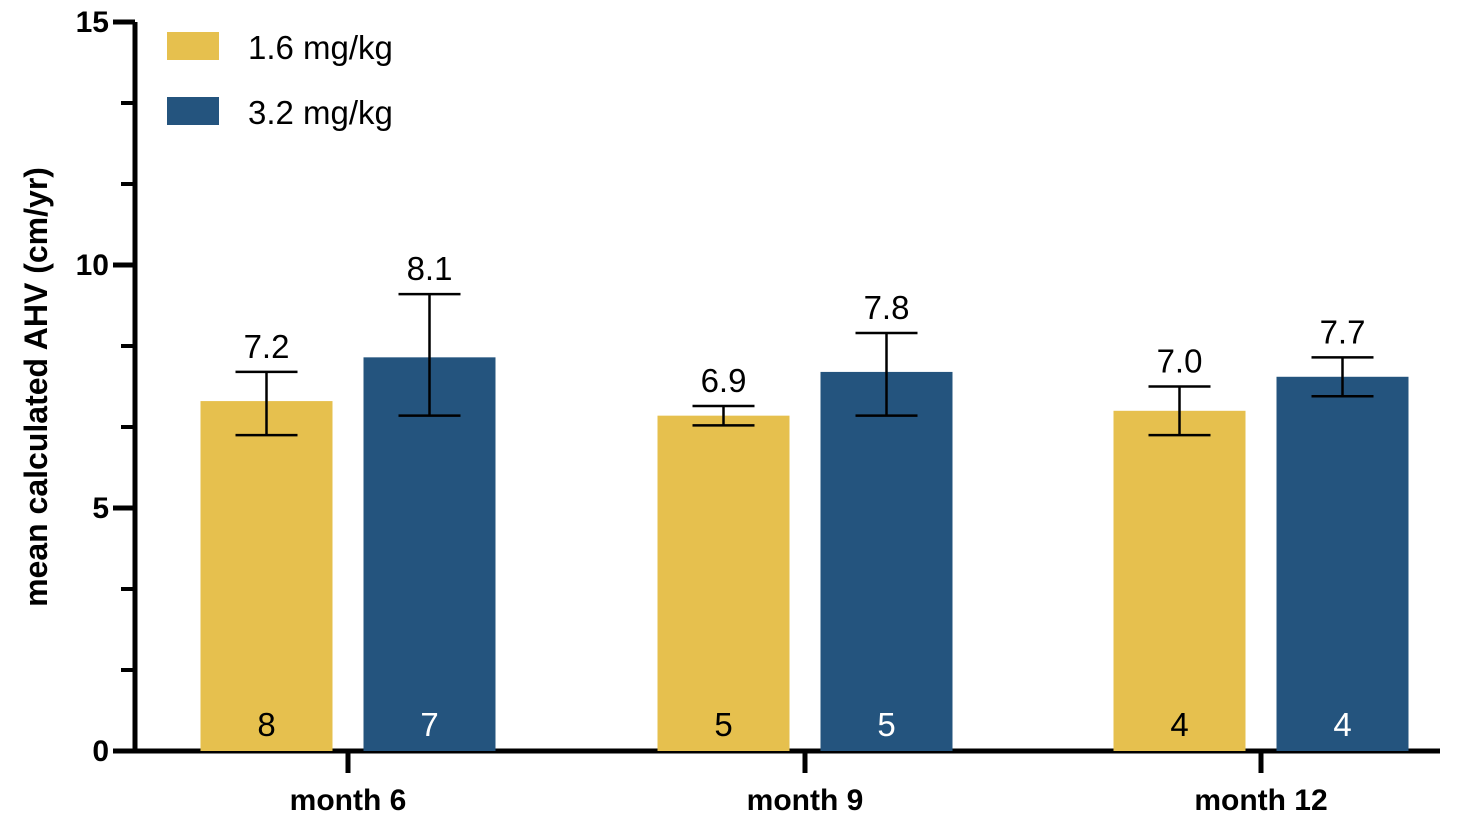 The image size is (1463, 815). What do you see at coordinates (320, 47) in the screenshot?
I see `legend-entry: 1.6 mg/kg` at bounding box center [320, 47].